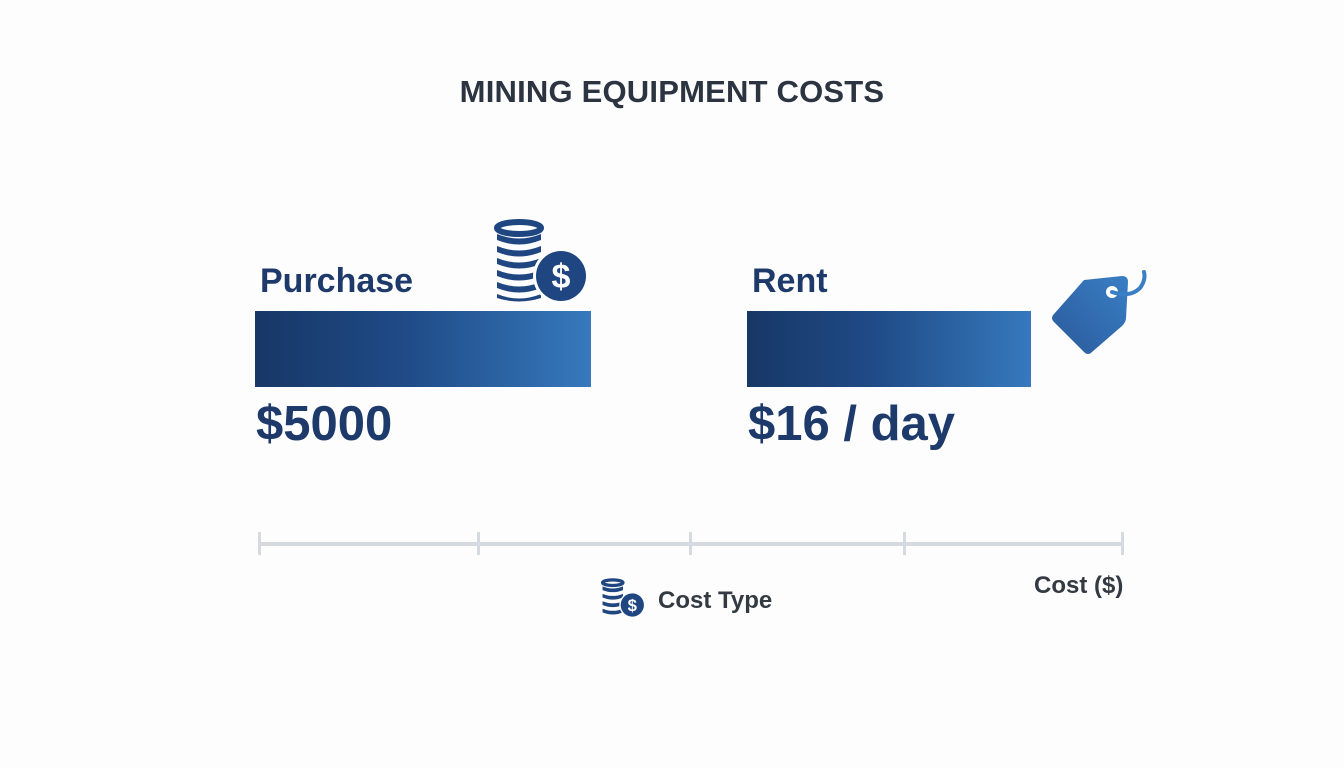  I want to click on purchase-bar, so click(423, 349).